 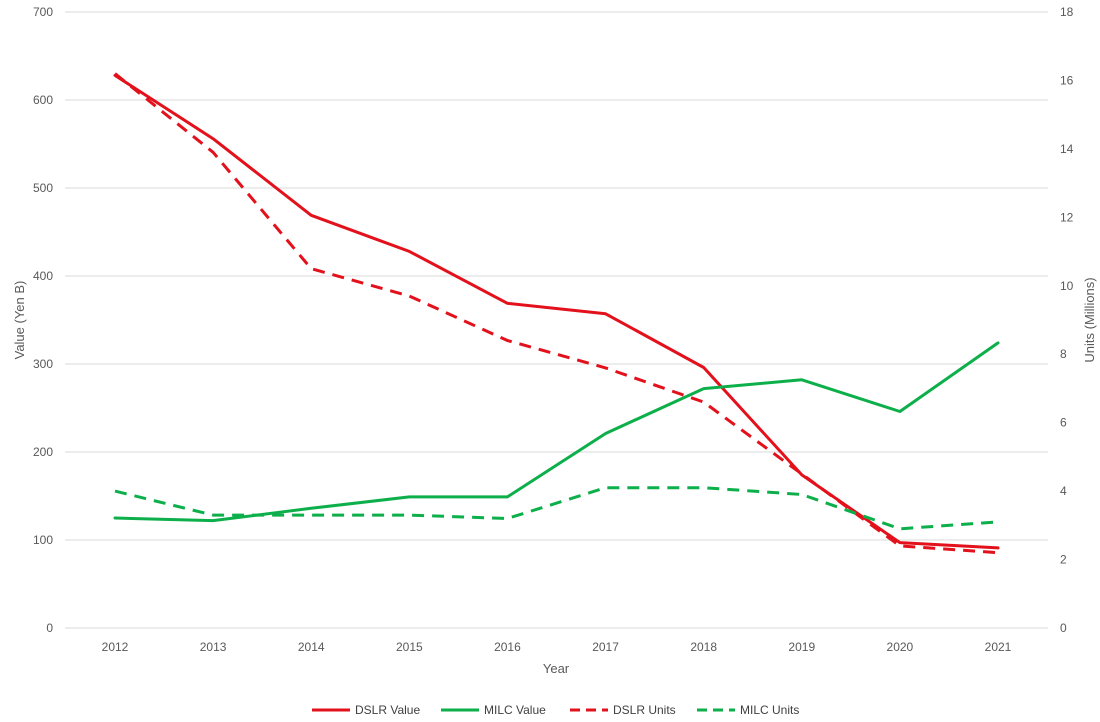 What do you see at coordinates (43, 364) in the screenshot?
I see `left-tick-label: 300` at bounding box center [43, 364].